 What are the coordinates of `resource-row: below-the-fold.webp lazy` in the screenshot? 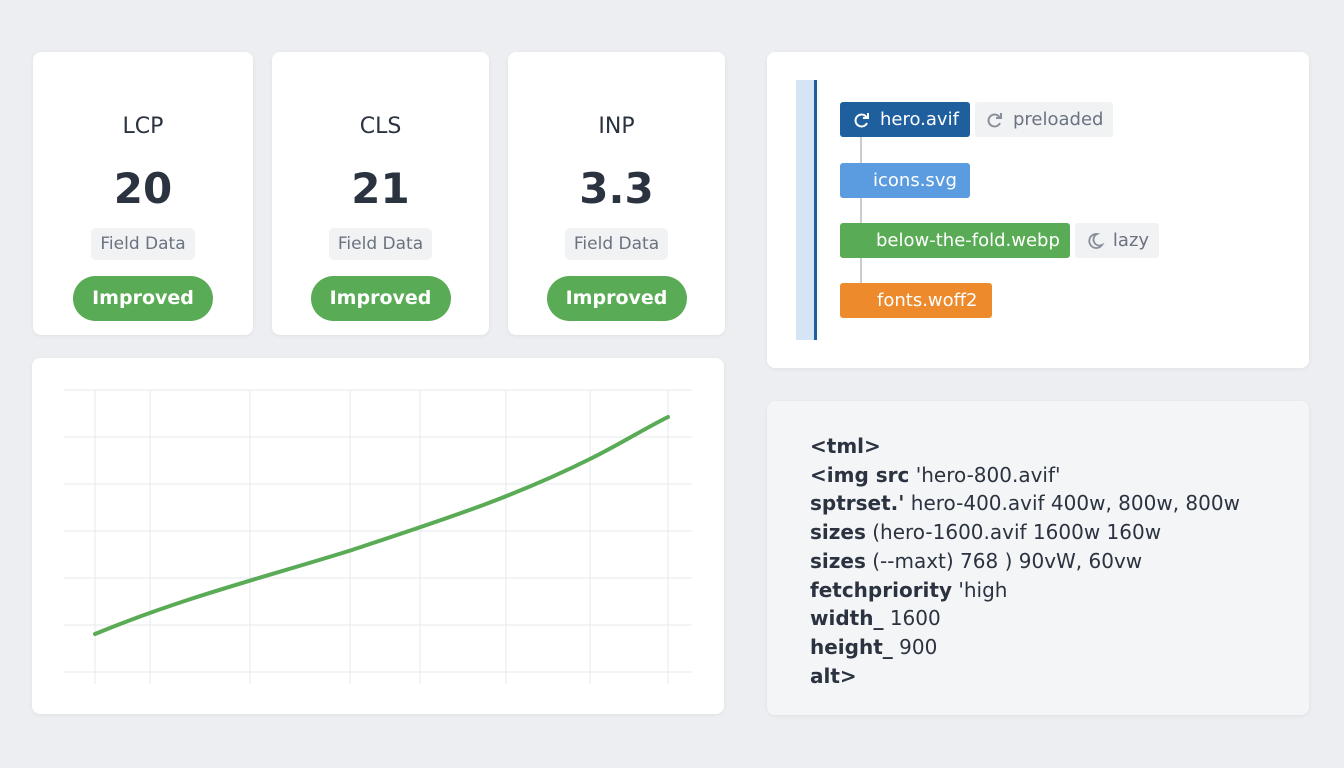 It's located at (1000, 240).